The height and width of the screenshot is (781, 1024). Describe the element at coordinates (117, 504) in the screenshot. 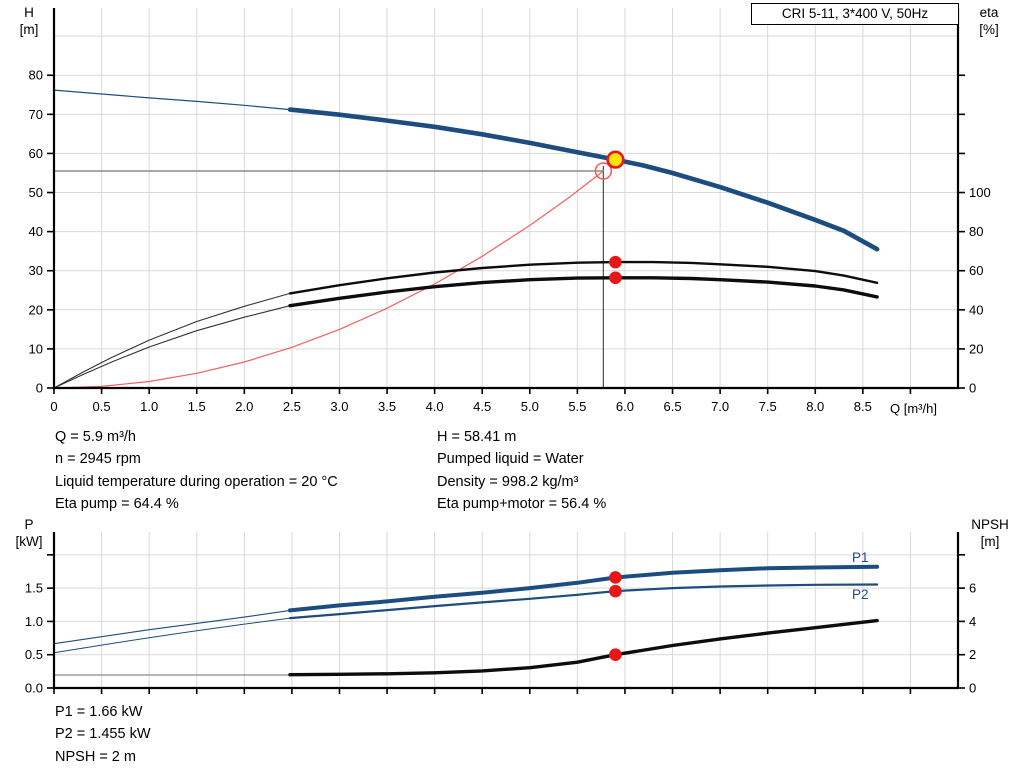

I see `info-eta-pump: Eta pump = 64.4 %` at that location.